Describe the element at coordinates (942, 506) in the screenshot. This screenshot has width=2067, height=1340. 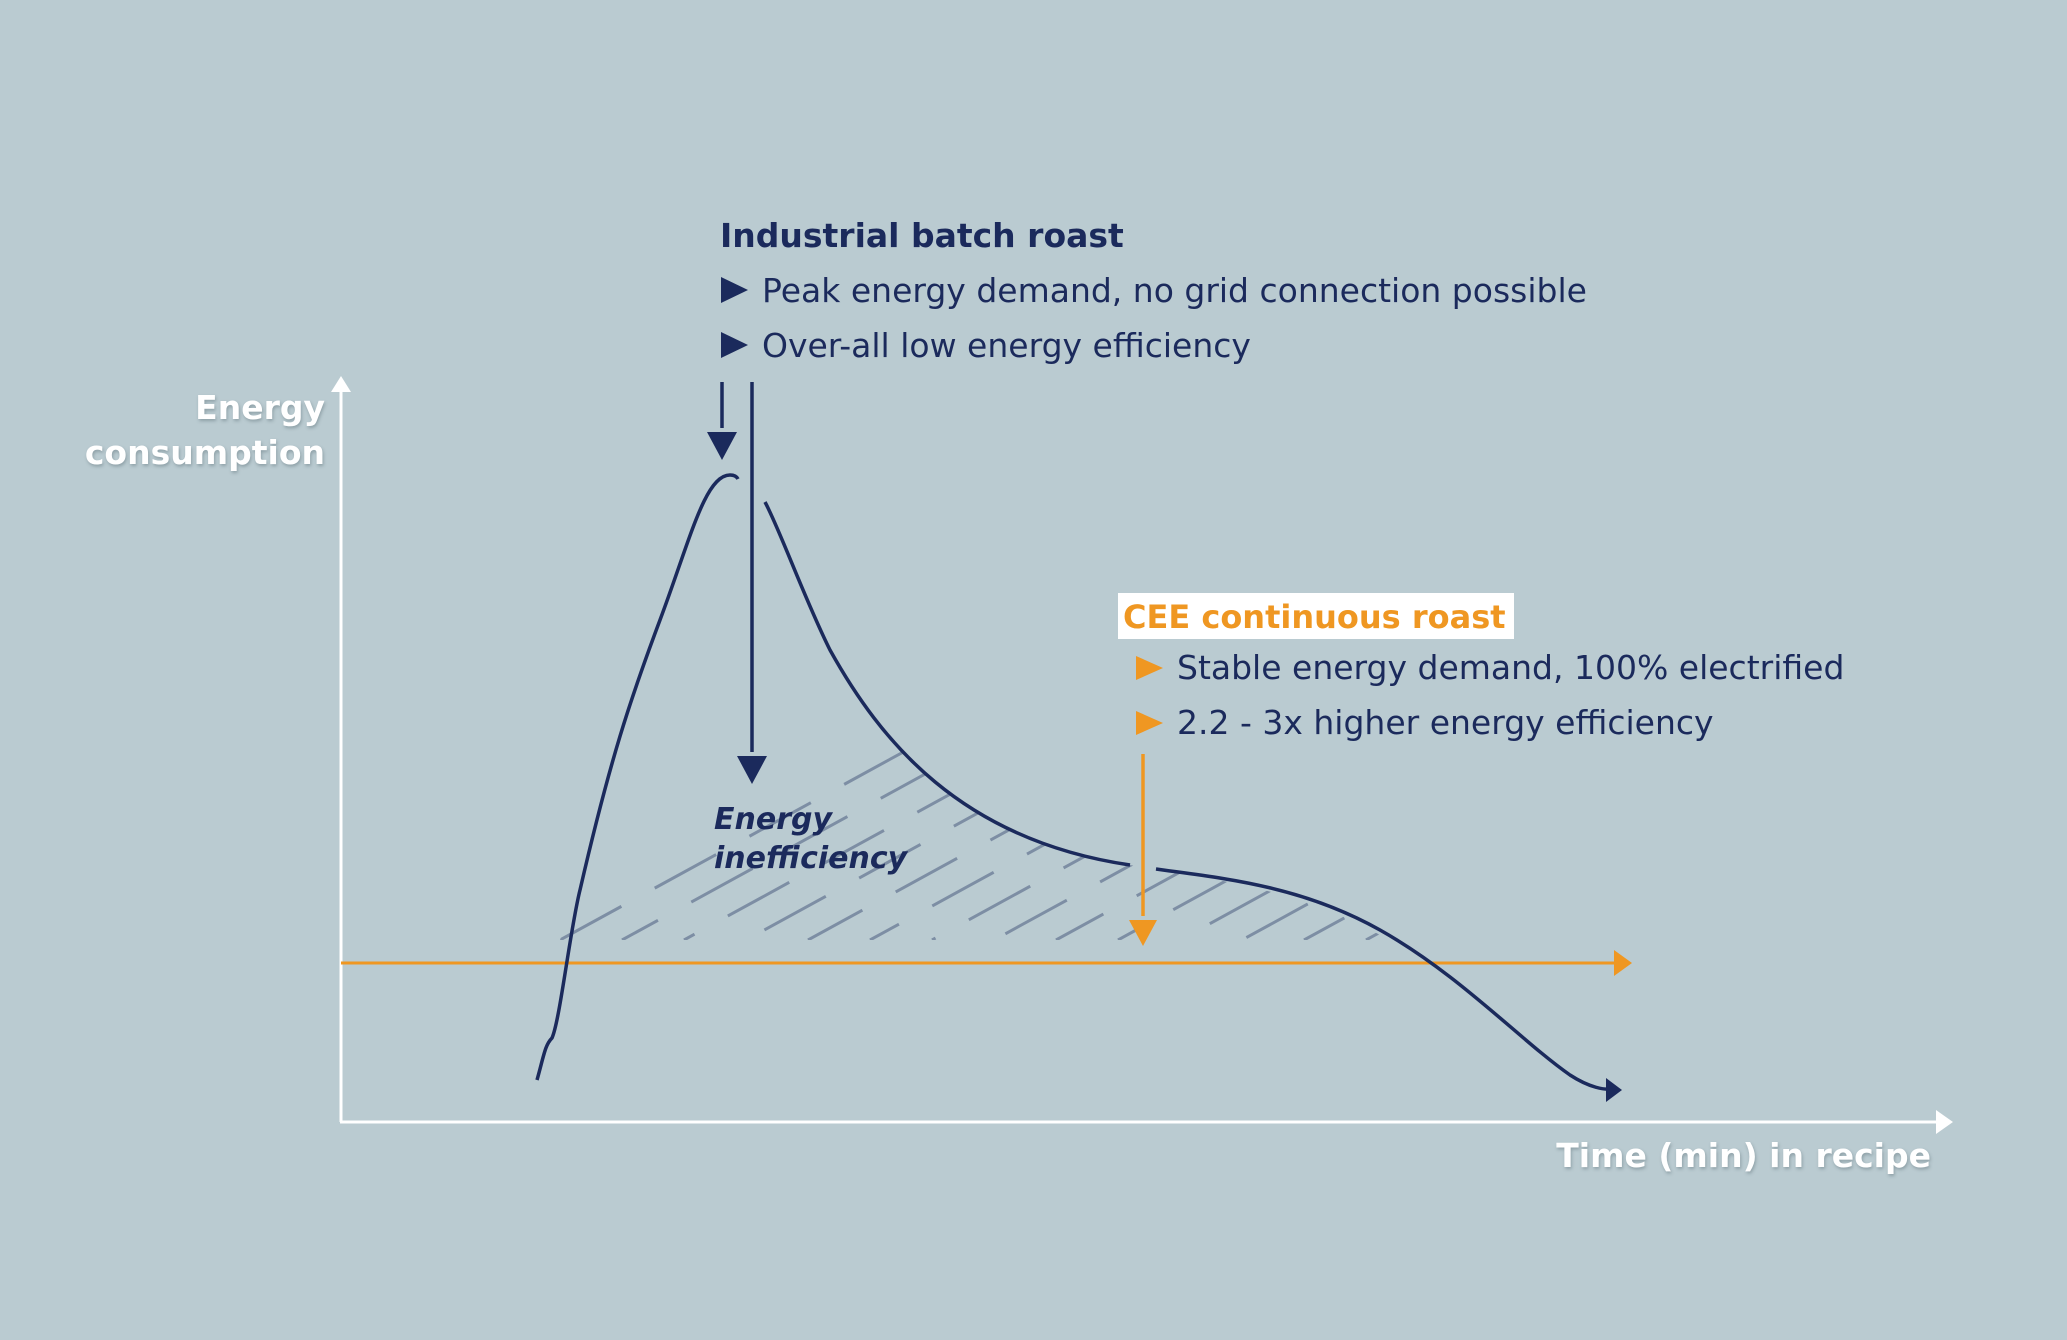
I see `bullet-icons` at that location.